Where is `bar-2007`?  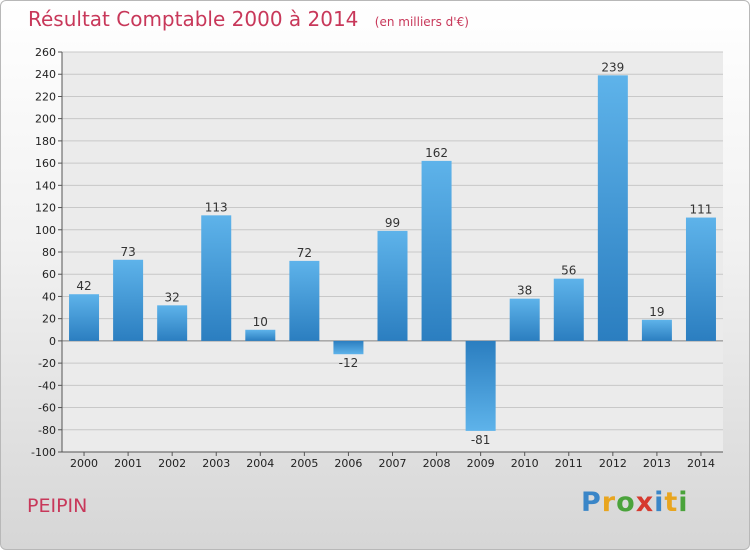
bar-2007 is located at coordinates (392, 285).